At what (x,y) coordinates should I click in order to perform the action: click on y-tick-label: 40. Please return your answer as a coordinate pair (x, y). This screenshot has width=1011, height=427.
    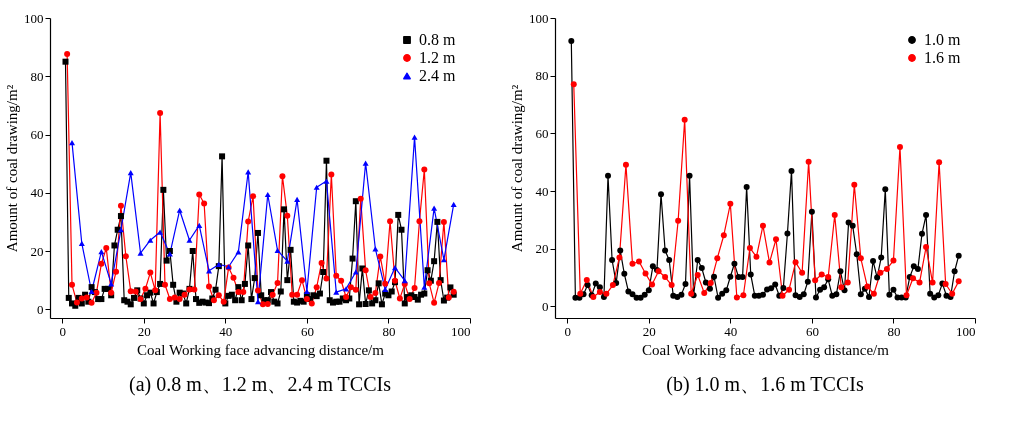
    Looking at the image, I should click on (37, 193).